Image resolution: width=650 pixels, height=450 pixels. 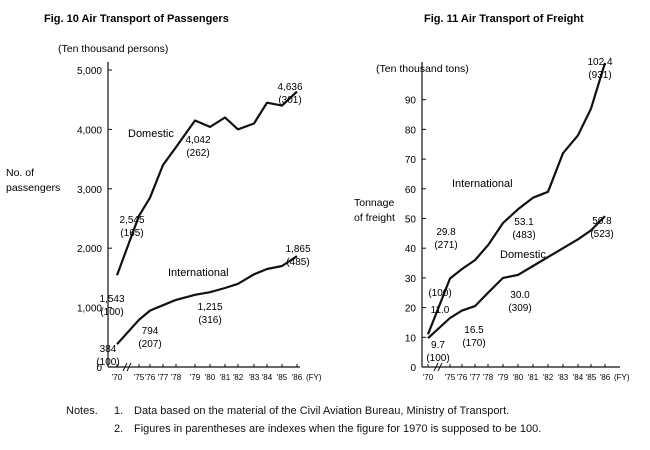 What do you see at coordinates (289, 87) in the screenshot?
I see `data-label: 4,636` at bounding box center [289, 87].